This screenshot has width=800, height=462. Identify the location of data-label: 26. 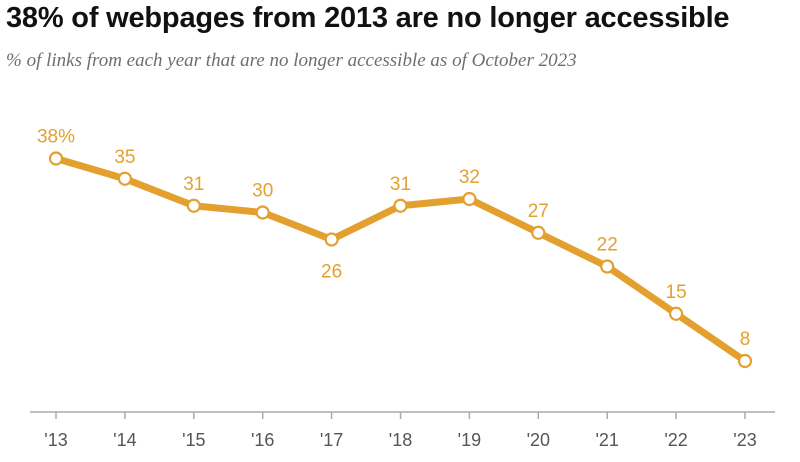
(331, 272).